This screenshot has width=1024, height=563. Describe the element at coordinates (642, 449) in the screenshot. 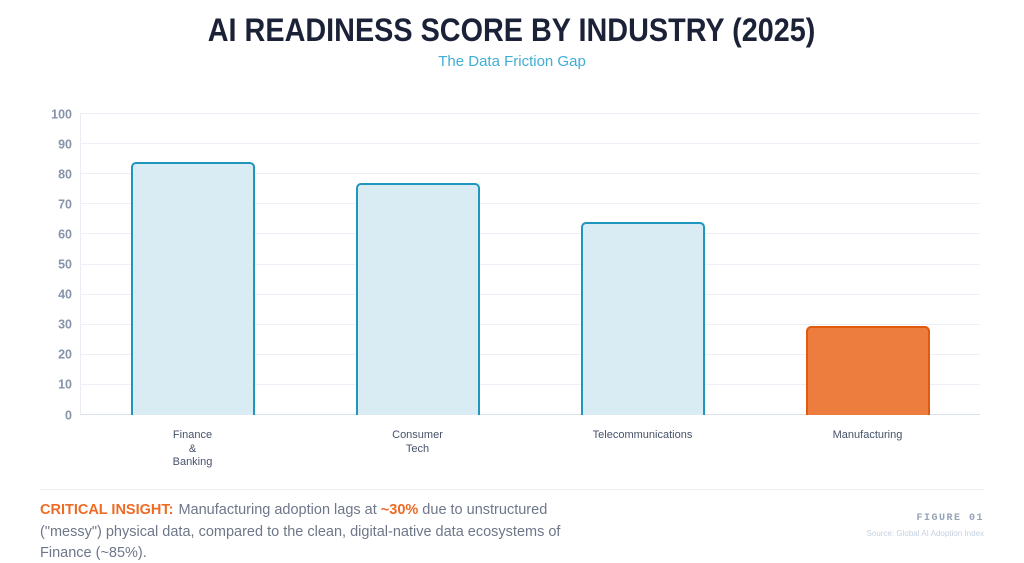

I see `x-tick-label-telecommunications: Telecommunications` at that location.